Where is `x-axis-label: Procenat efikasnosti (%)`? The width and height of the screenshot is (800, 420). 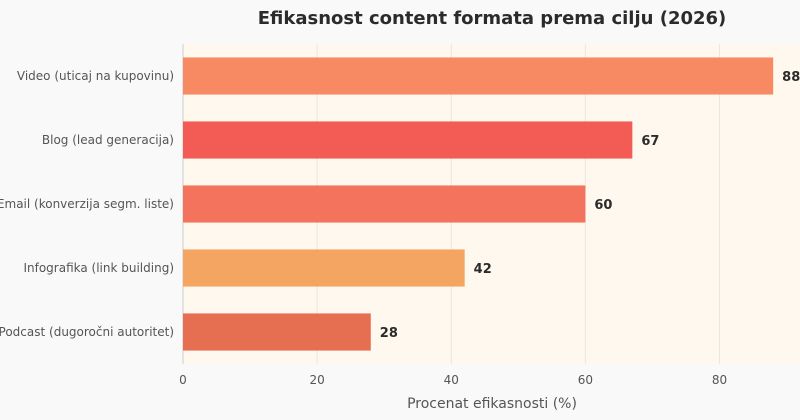
x-axis-label: Procenat efikasnosti (%) is located at coordinates (492, 404).